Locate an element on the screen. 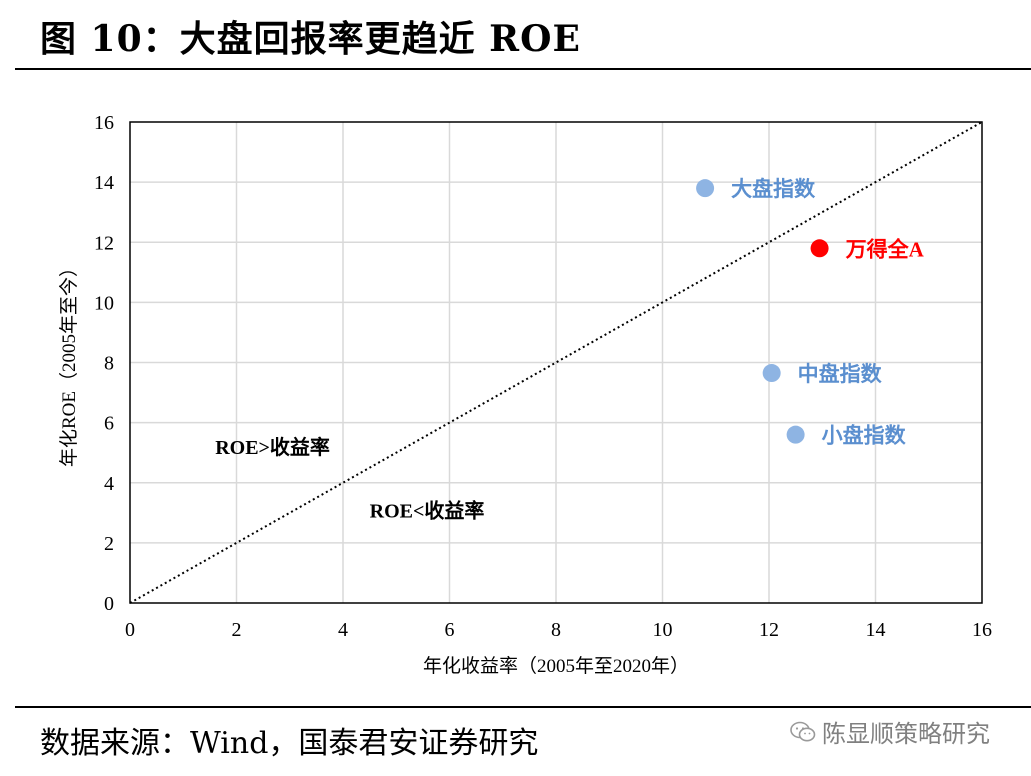 The width and height of the screenshot is (1031, 776). wechat-icon is located at coordinates (803, 731).